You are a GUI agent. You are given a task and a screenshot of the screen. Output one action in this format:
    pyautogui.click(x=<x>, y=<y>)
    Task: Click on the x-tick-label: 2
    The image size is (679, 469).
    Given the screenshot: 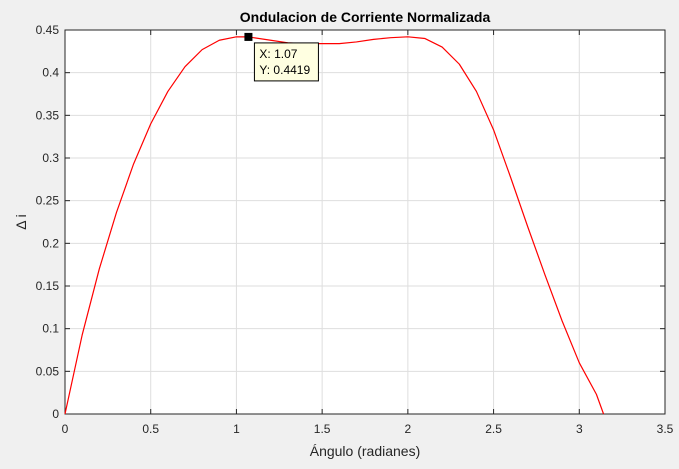 What is the action you would take?
    pyautogui.click(x=408, y=429)
    